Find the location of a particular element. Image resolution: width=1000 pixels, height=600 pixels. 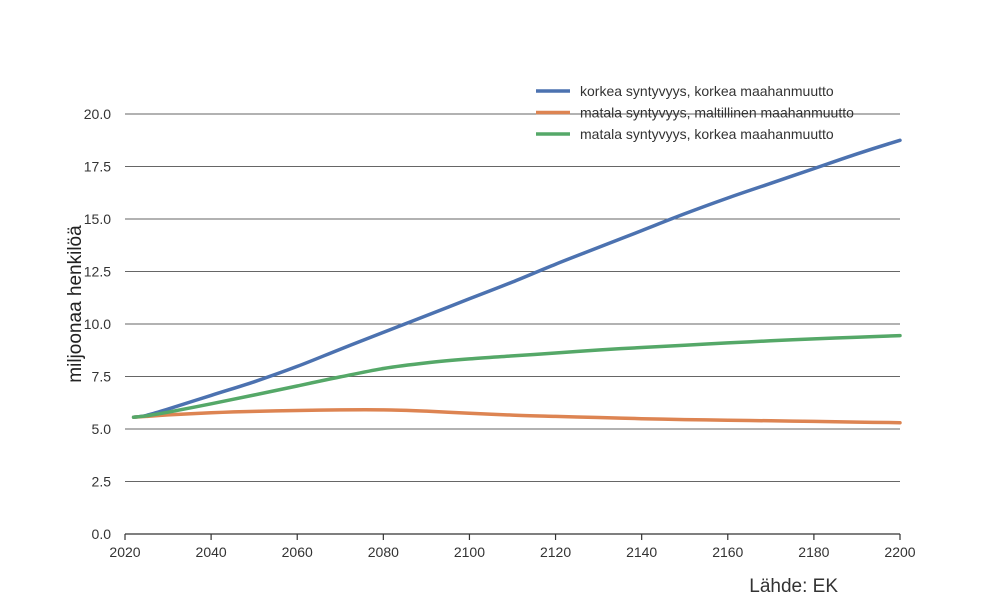

legend-label: korkea syntyvyys, korkea maahanmuutto is located at coordinates (707, 91).